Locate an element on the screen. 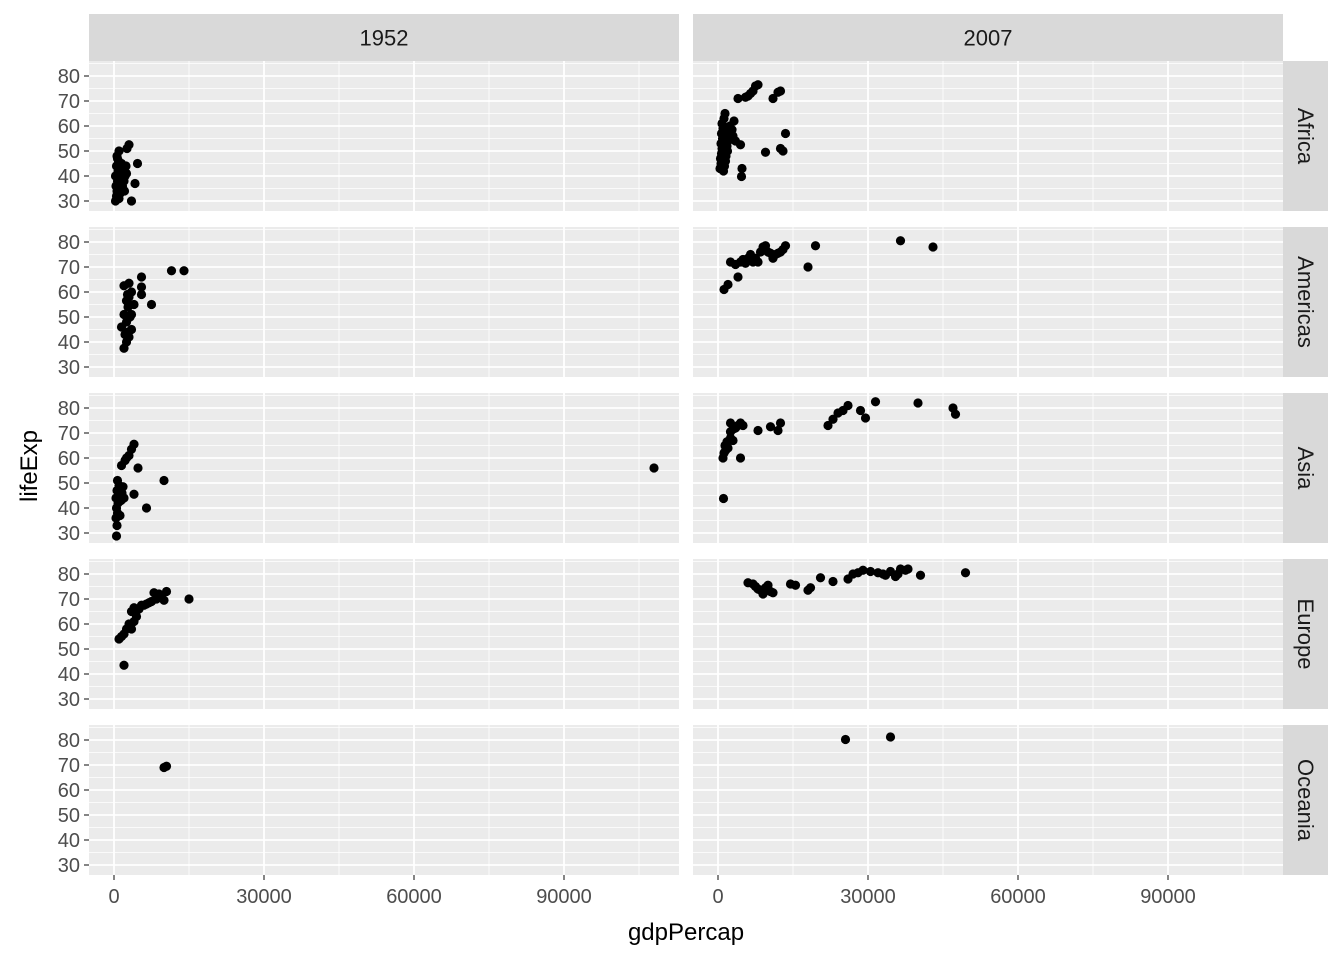 Image resolution: width=1344 pixels, height=960 pixels. points-2007-europe is located at coordinates (857, 581).